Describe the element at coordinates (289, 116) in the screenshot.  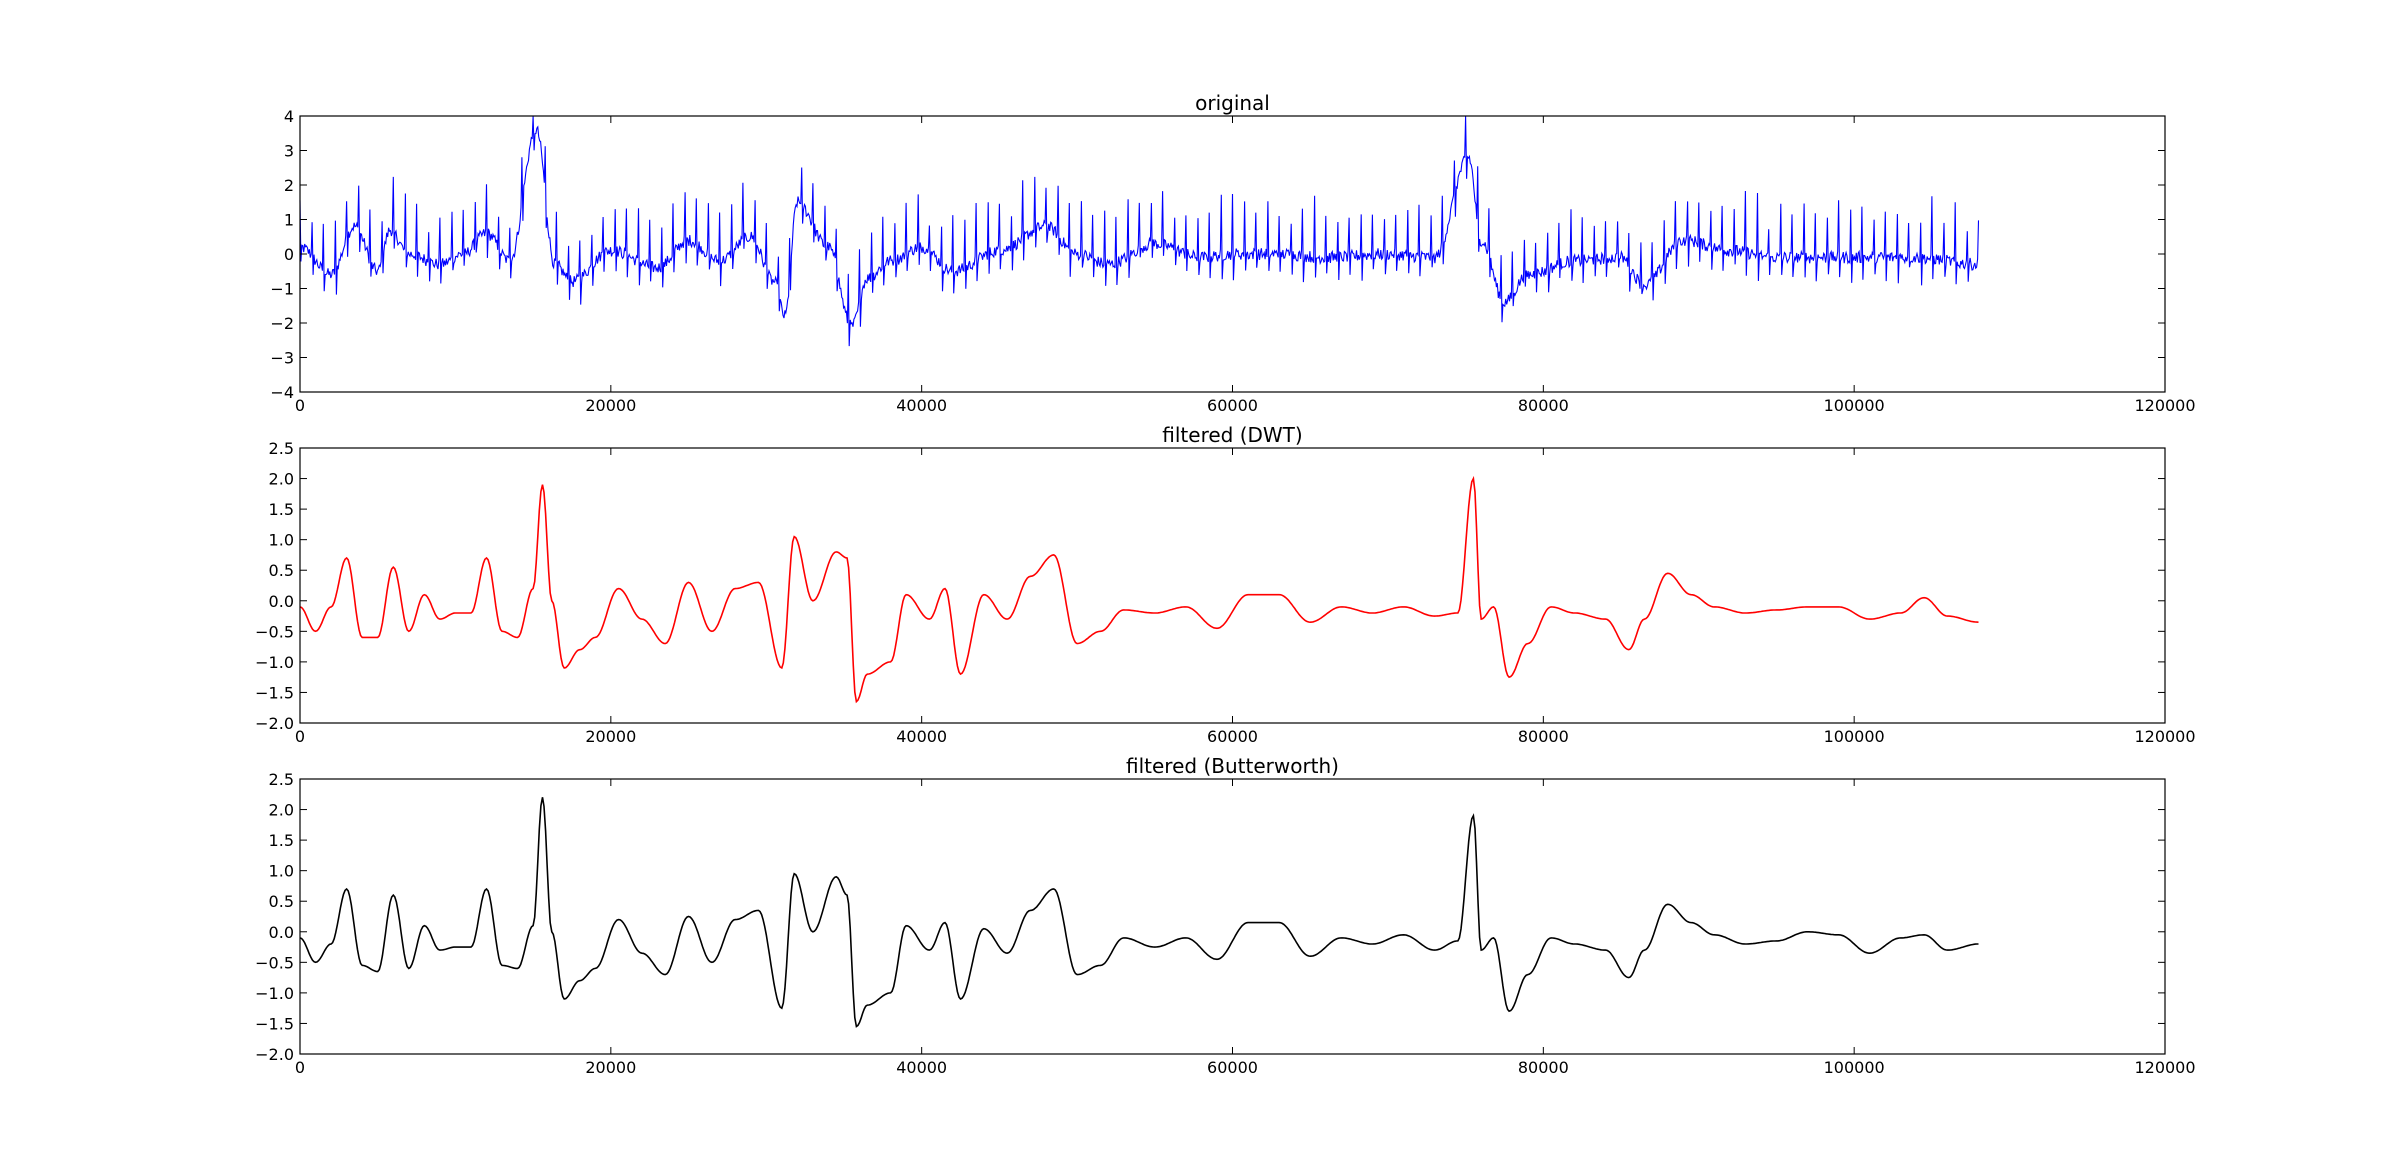
I see `y-tick-label: 4` at that location.